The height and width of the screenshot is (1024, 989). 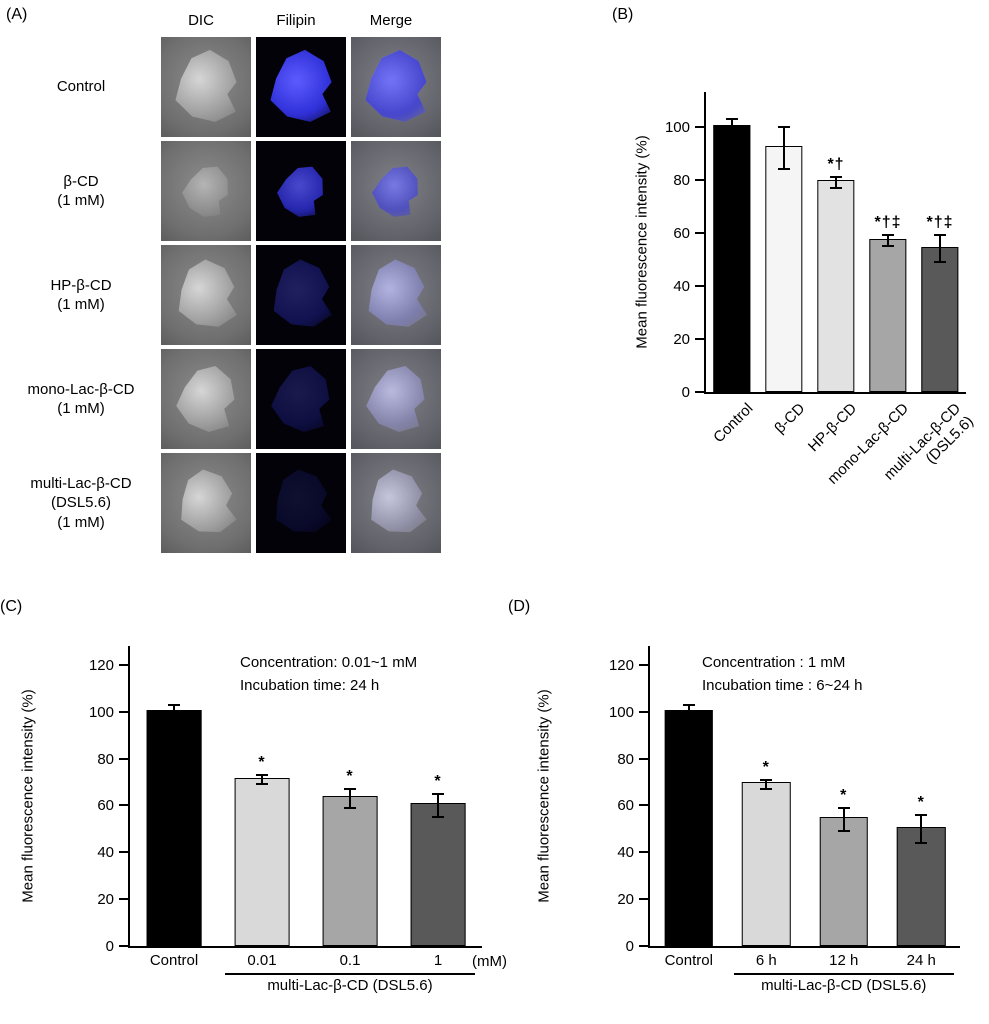 What do you see at coordinates (241, 399) in the screenshot?
I see `micro-row: mono-Lac-β-CD (1 mM)` at bounding box center [241, 399].